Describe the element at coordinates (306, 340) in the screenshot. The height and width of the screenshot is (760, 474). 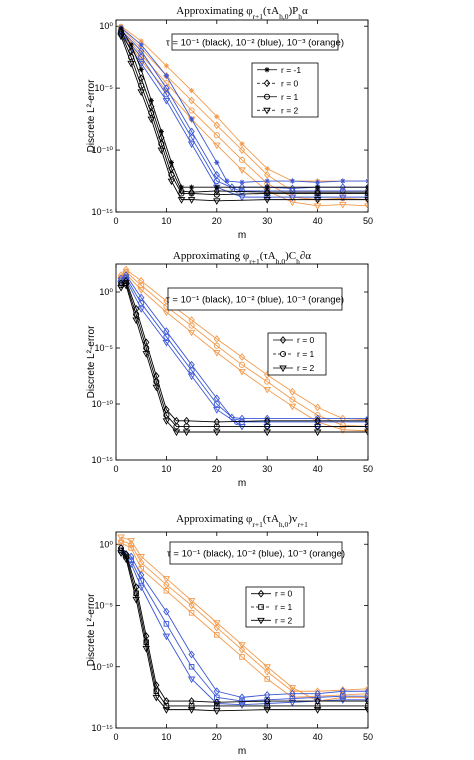
I see `legend-label: r = 0` at that location.